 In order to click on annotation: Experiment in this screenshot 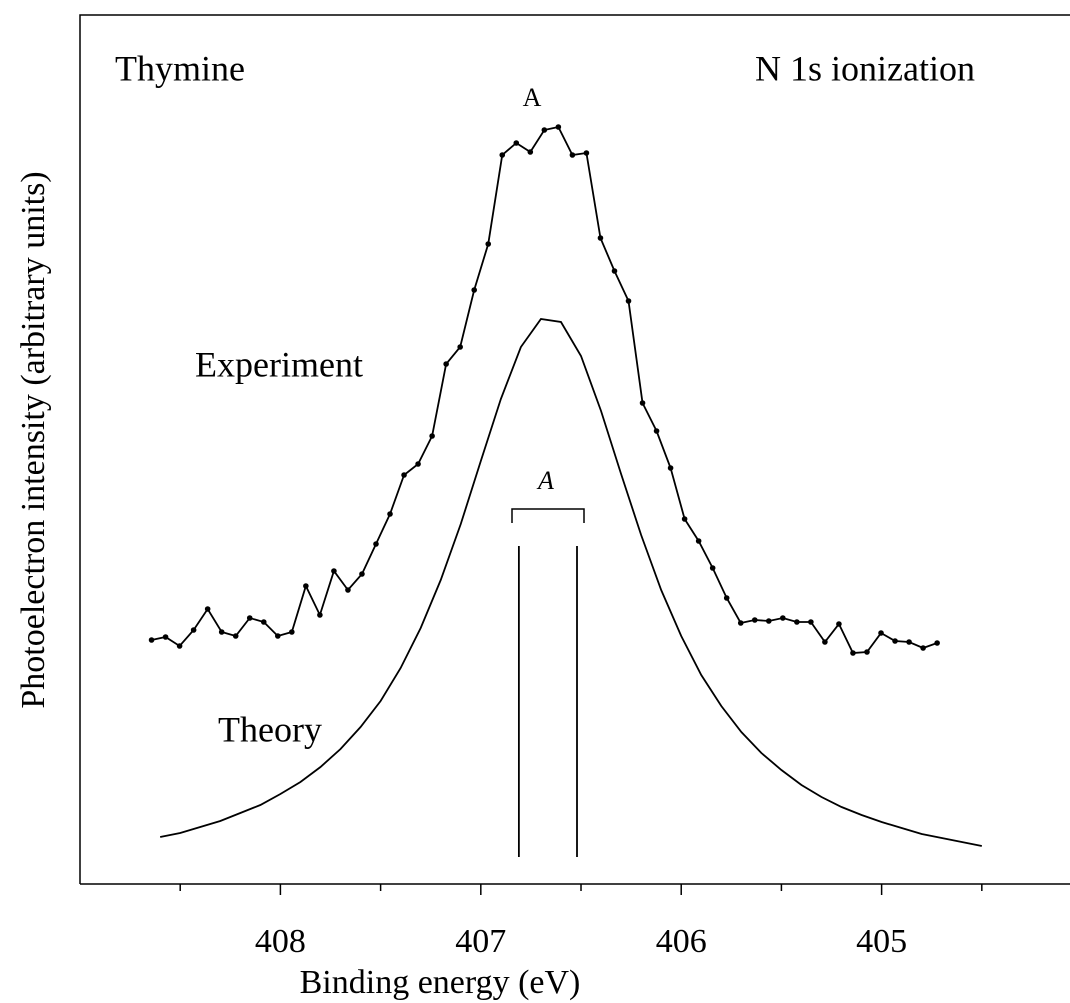, I will do `click(279, 364)`.